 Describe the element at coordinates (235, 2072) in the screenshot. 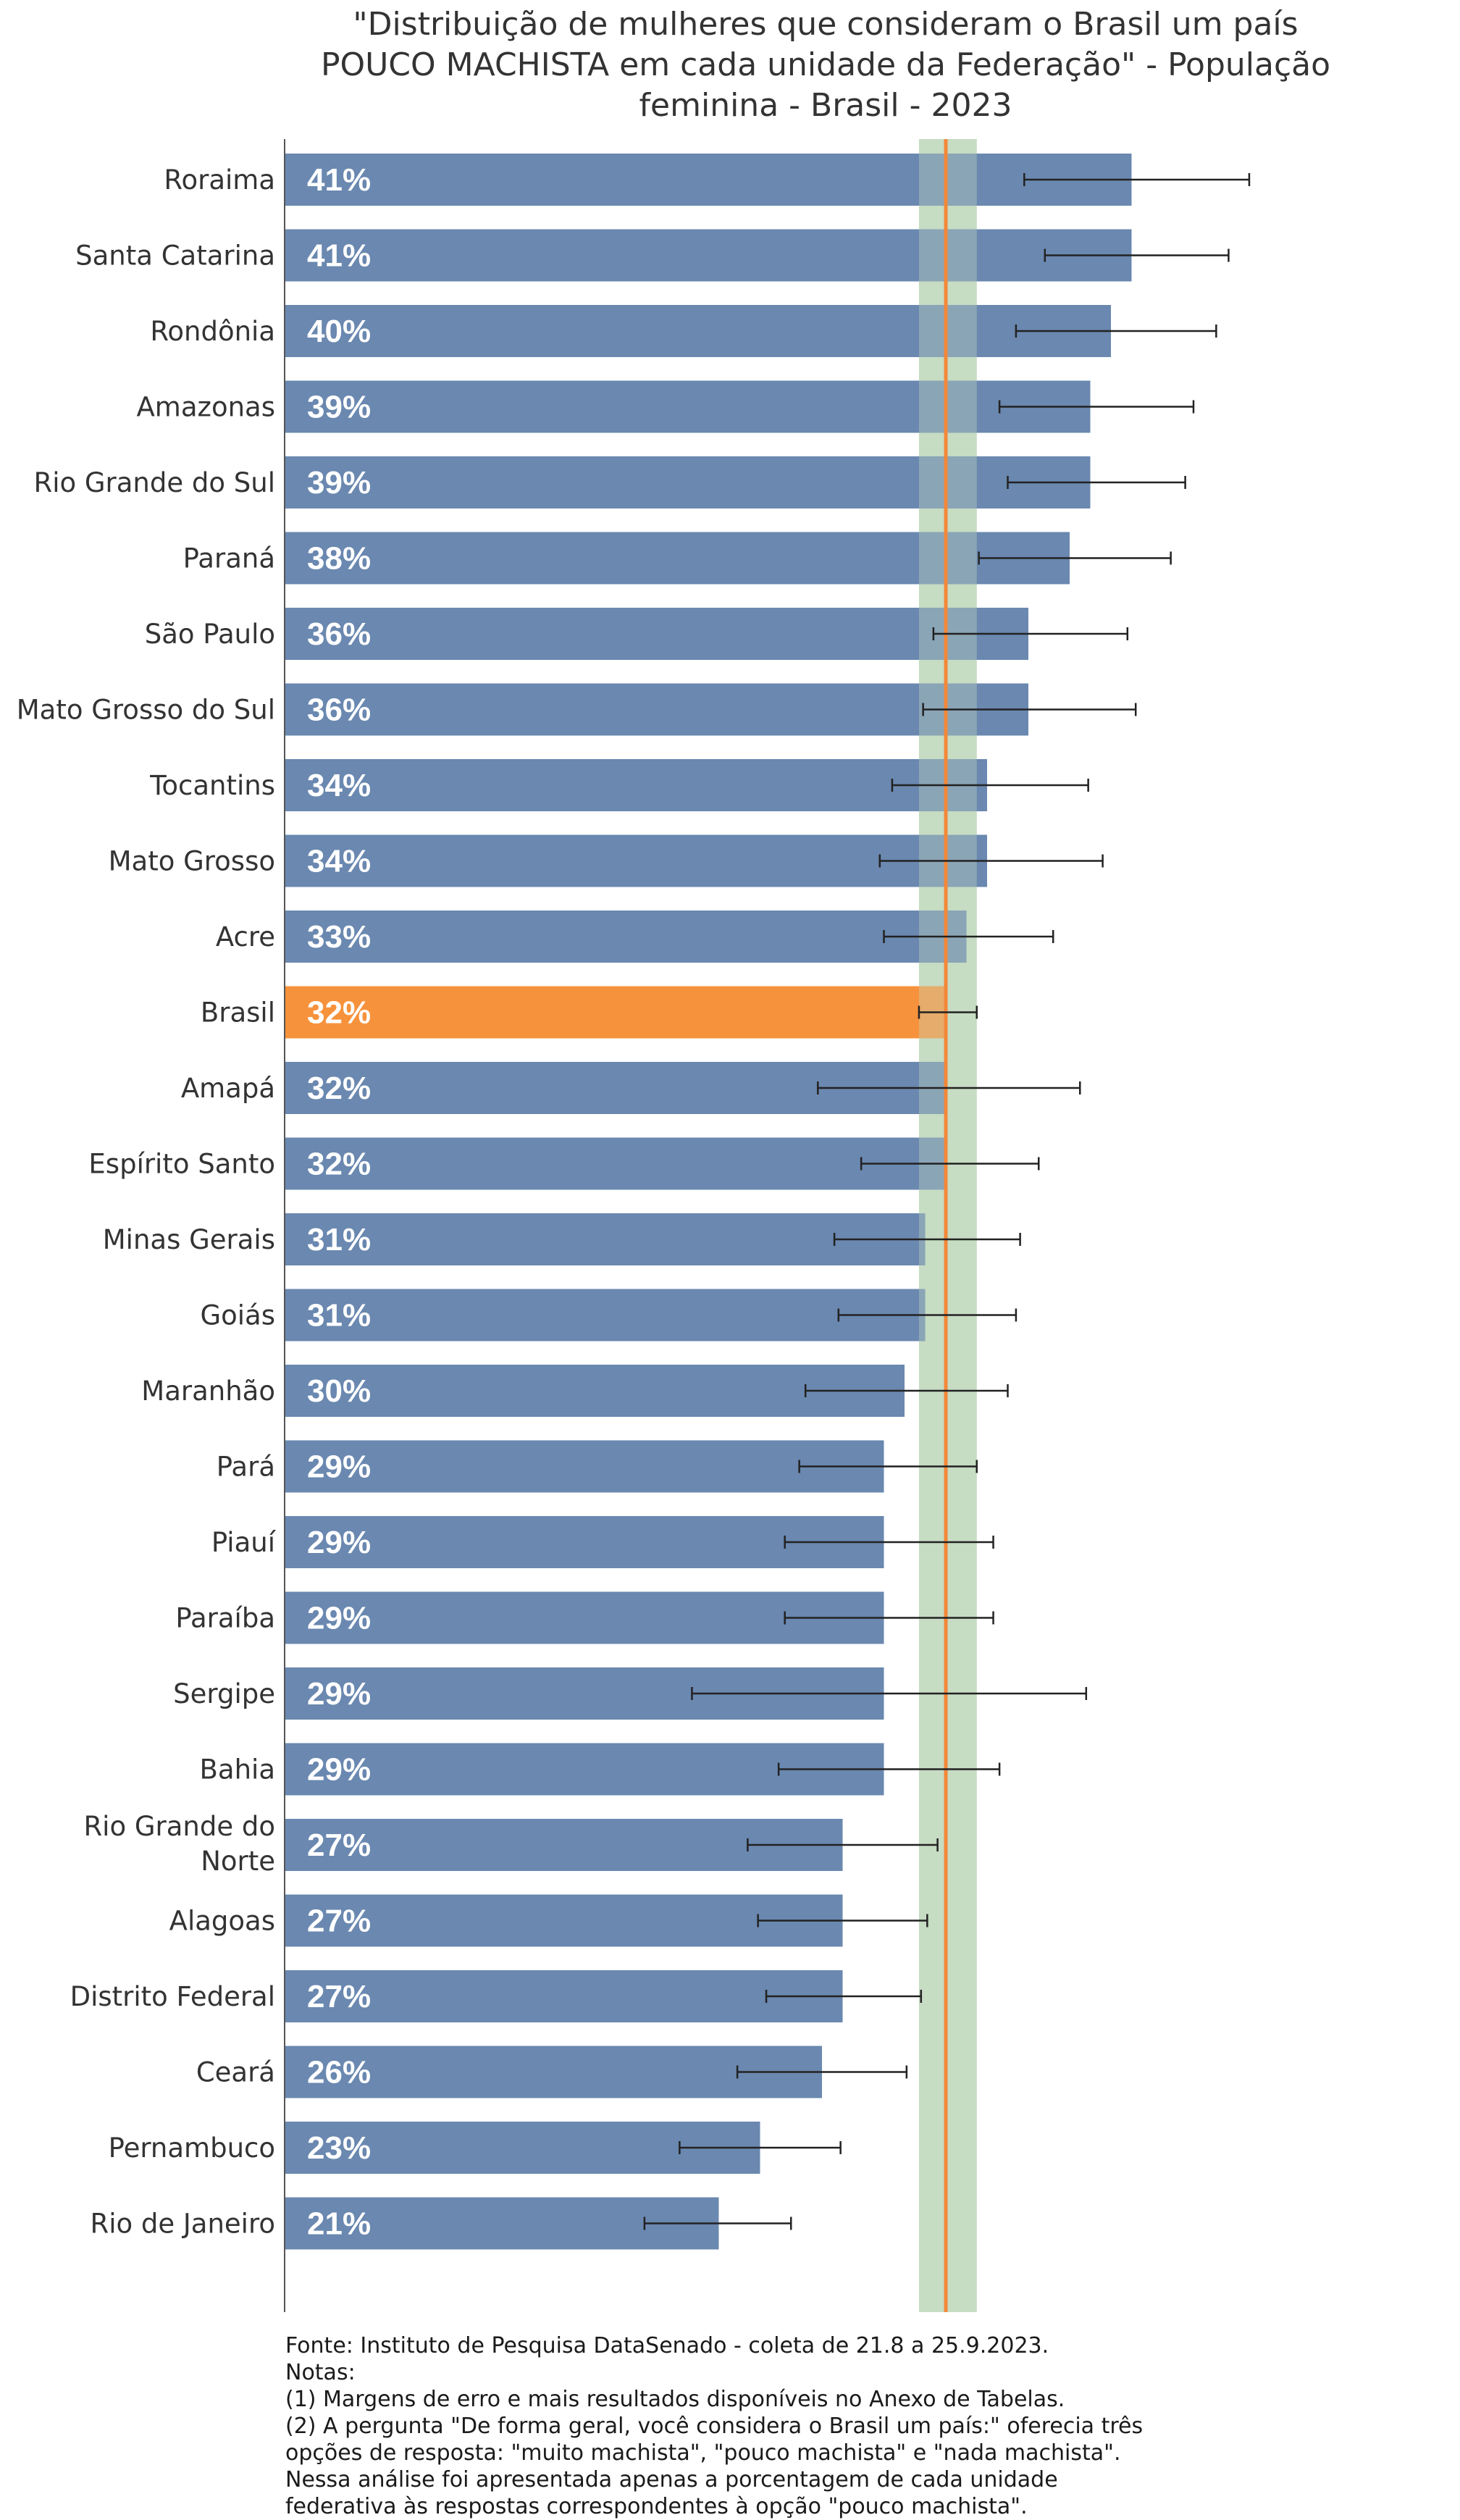

I see `category-label: Ceará` at that location.